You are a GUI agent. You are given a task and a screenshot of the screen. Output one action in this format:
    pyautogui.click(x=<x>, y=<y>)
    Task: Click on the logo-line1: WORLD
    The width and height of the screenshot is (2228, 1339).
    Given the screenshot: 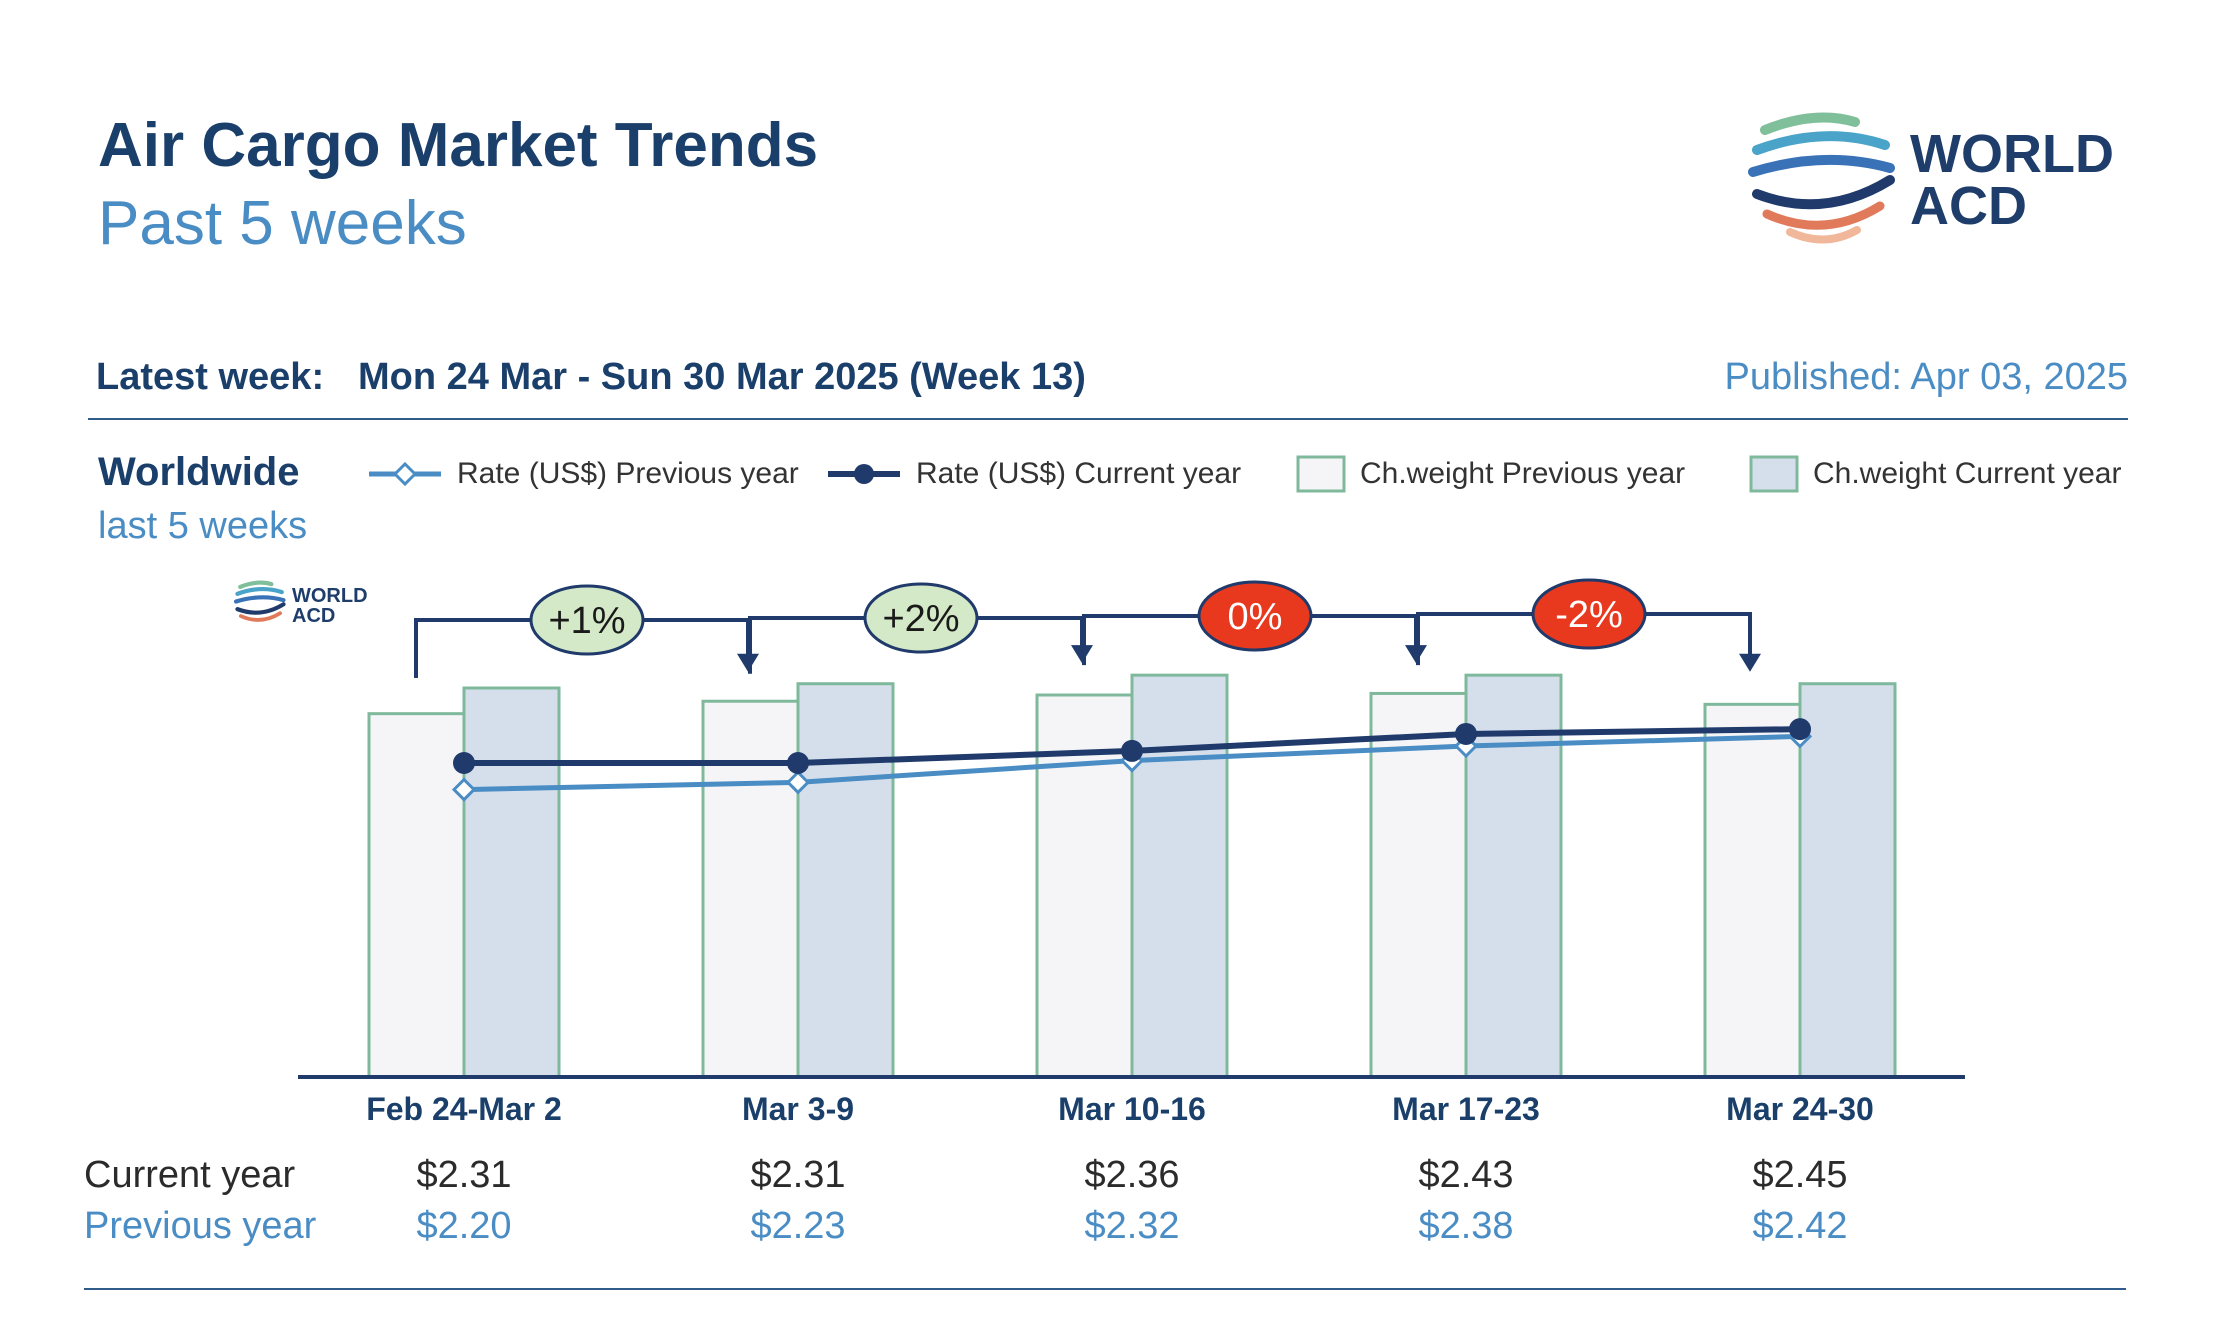 What is the action you would take?
    pyautogui.click(x=2012, y=154)
    